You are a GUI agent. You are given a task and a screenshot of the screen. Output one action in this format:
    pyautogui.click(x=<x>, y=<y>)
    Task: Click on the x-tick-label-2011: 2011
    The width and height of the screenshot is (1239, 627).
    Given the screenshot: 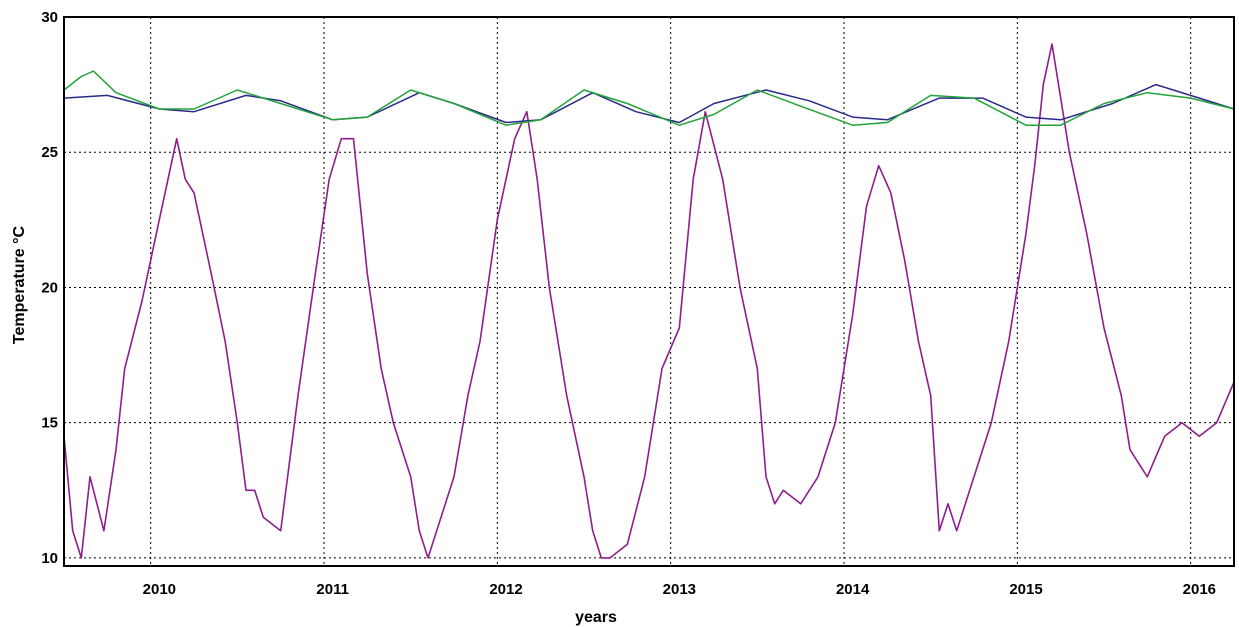 What is the action you would take?
    pyautogui.click(x=332, y=589)
    